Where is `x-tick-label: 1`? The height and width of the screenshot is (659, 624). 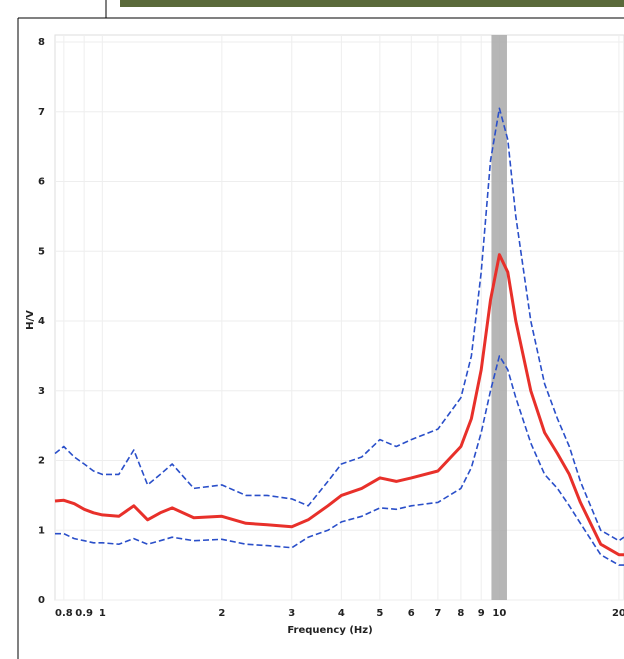 x-tick-label: 1 is located at coordinates (102, 613).